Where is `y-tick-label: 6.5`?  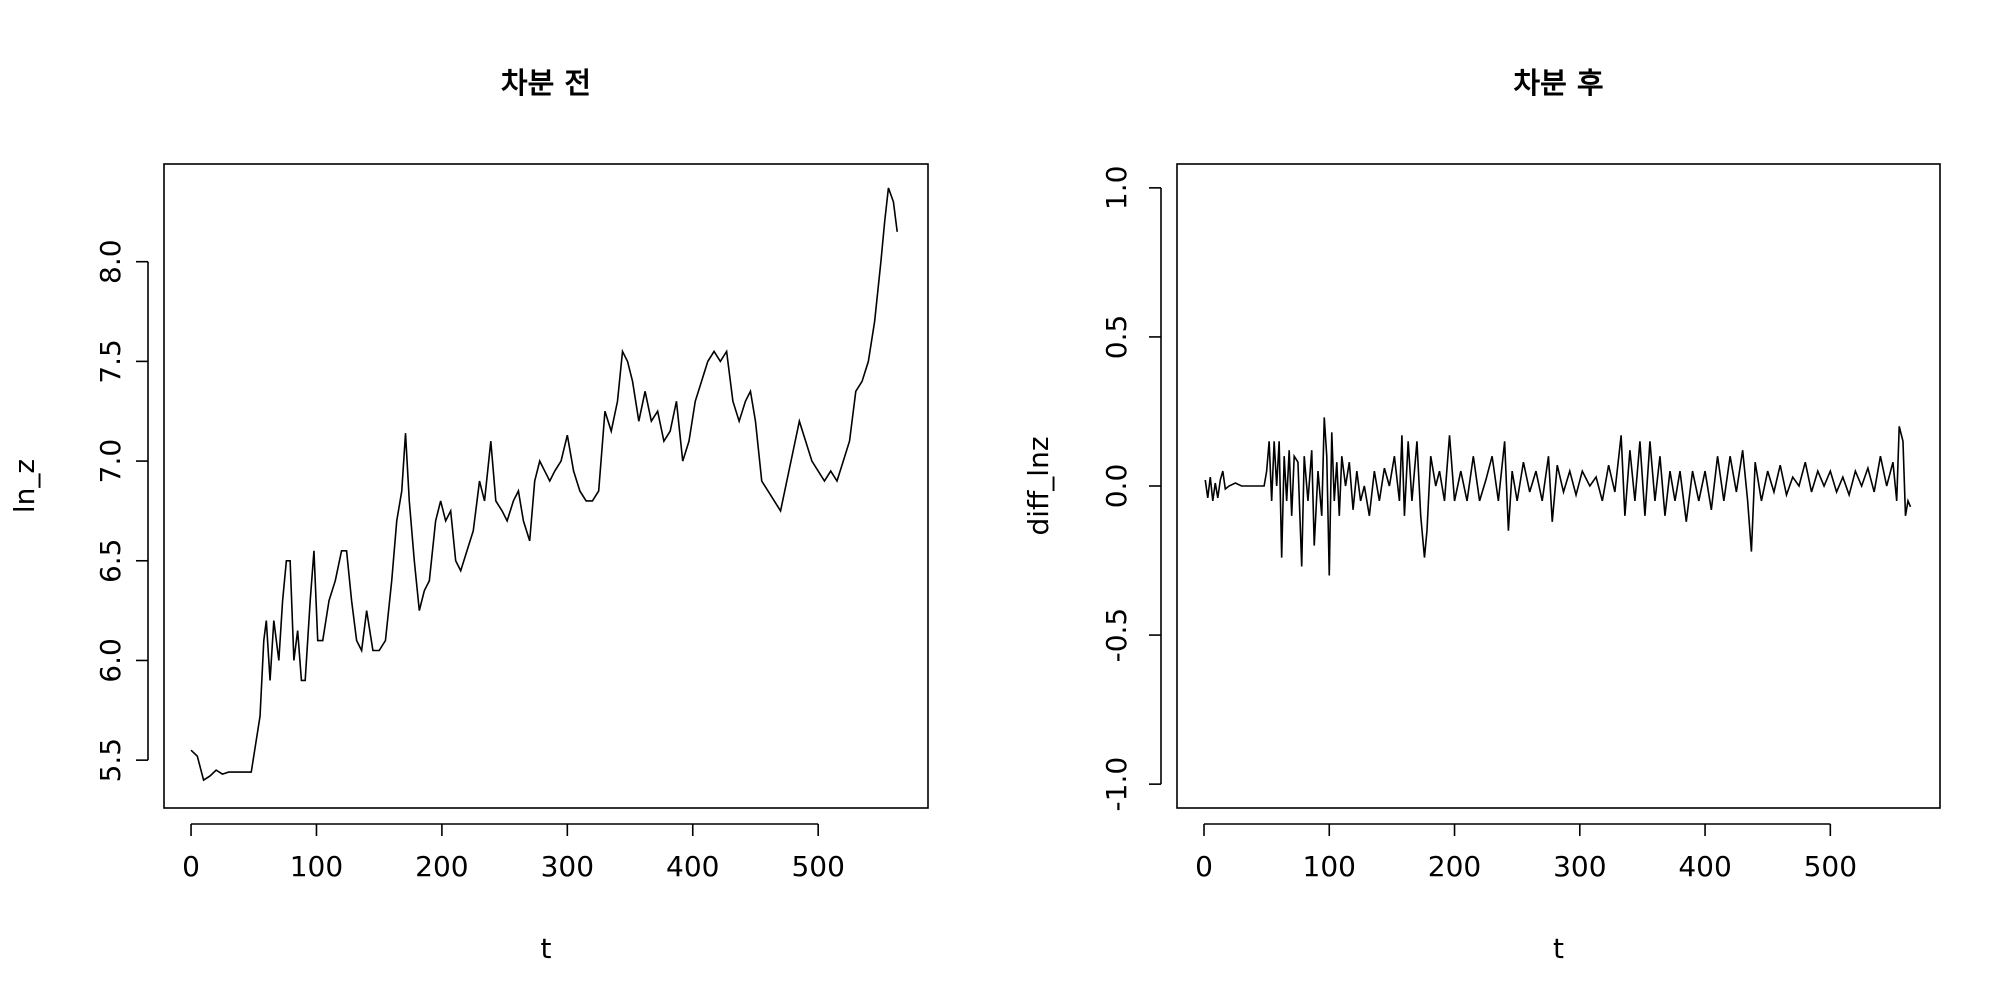 y-tick-label: 6.5 is located at coordinates (110, 561).